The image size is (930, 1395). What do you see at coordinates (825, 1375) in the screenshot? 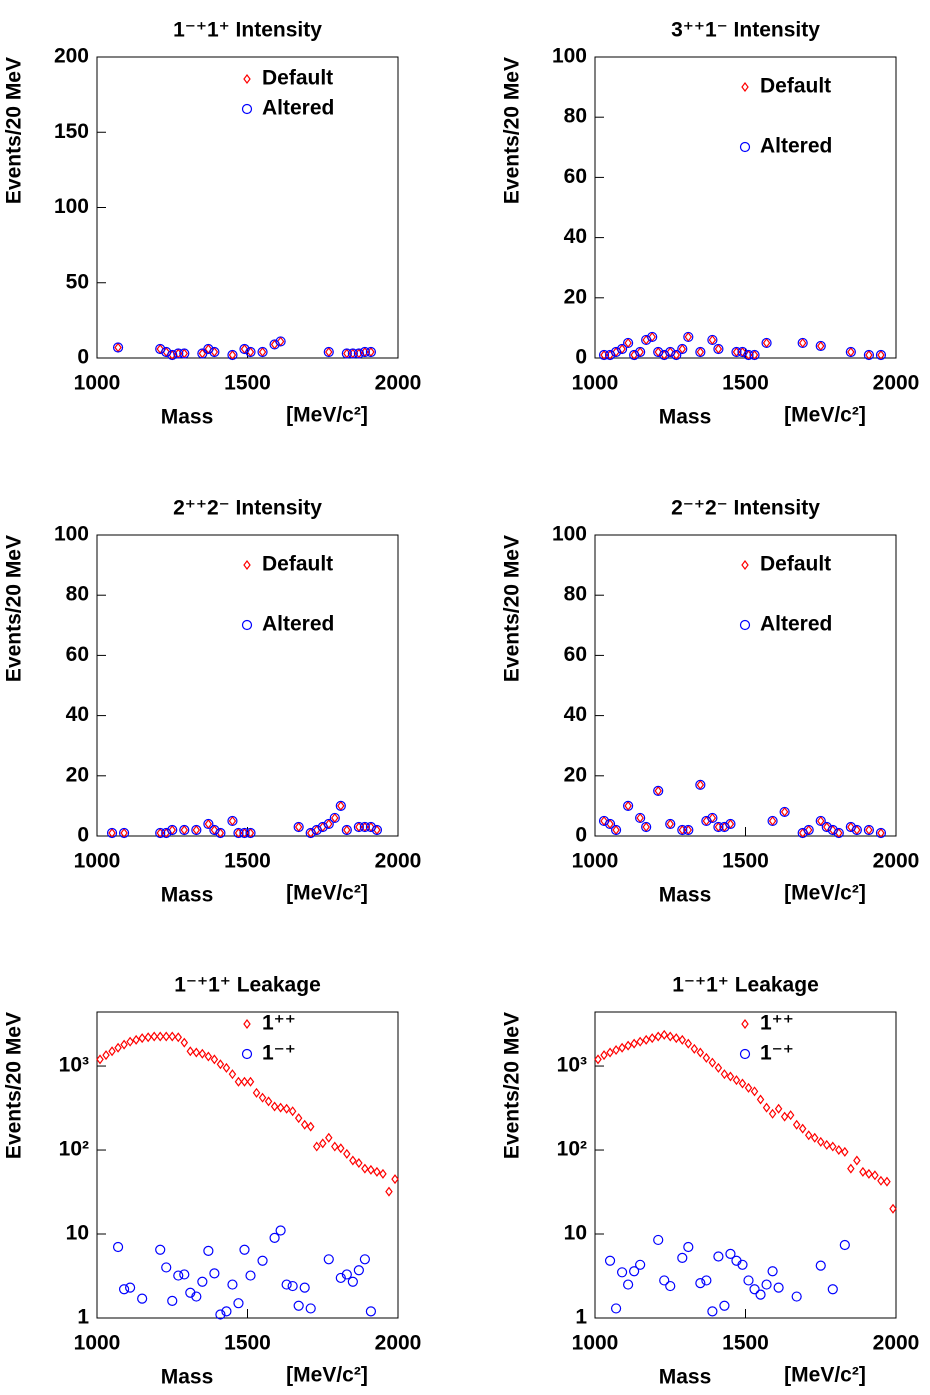
I see `x-axis-unit: [MeV/c²]` at bounding box center [825, 1375].